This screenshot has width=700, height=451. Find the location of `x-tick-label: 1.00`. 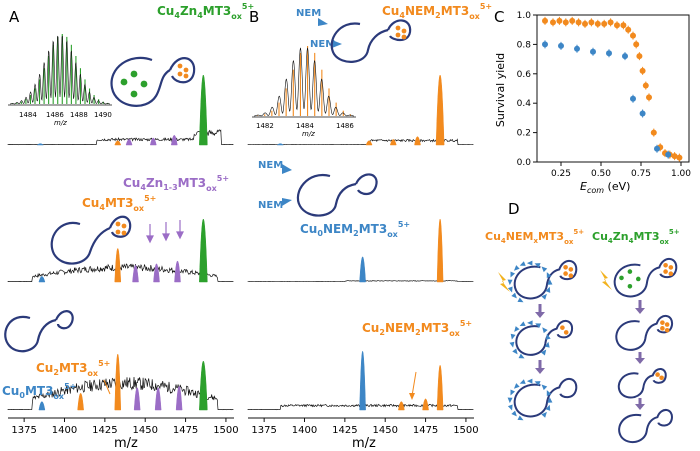

x-tick-label: 1.00 is located at coordinates (681, 174).